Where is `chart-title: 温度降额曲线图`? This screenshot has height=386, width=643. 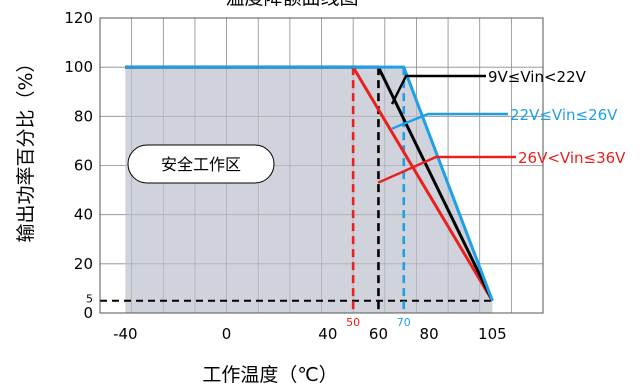 chart-title: 温度降额曲线图 is located at coordinates (291, 4).